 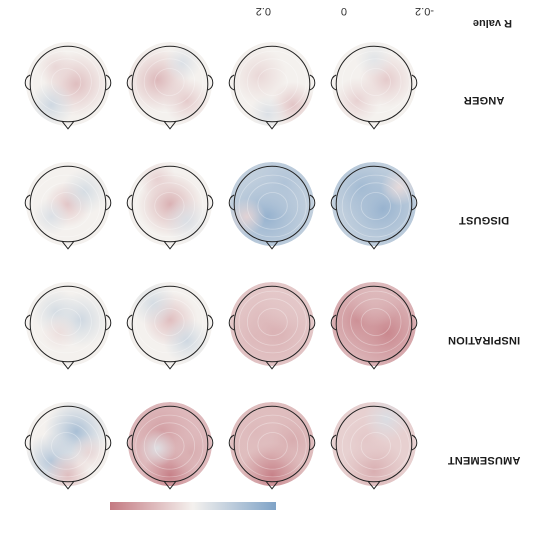 I want to click on colorbar-tick-pos: 0.2, so click(x=263, y=11).